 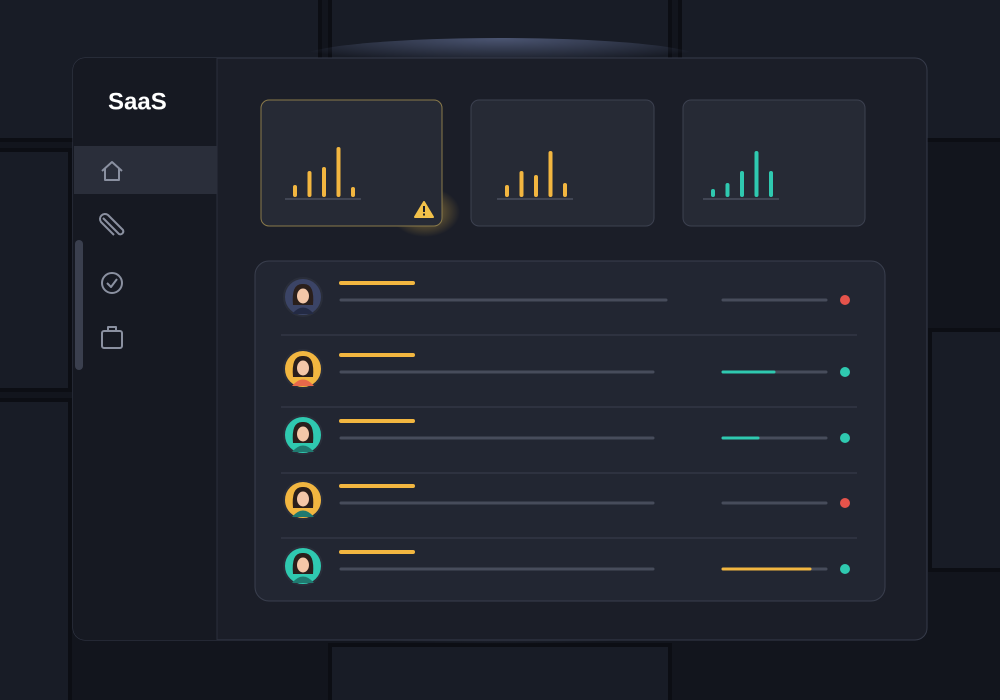 I want to click on warning-dot, so click(x=424, y=214).